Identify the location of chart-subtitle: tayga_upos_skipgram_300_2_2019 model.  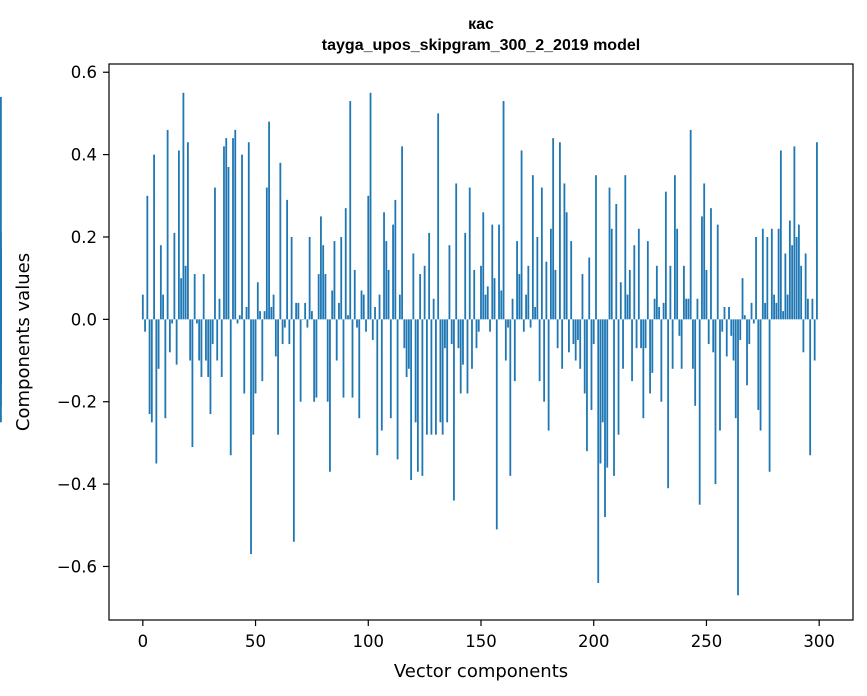
(481, 45).